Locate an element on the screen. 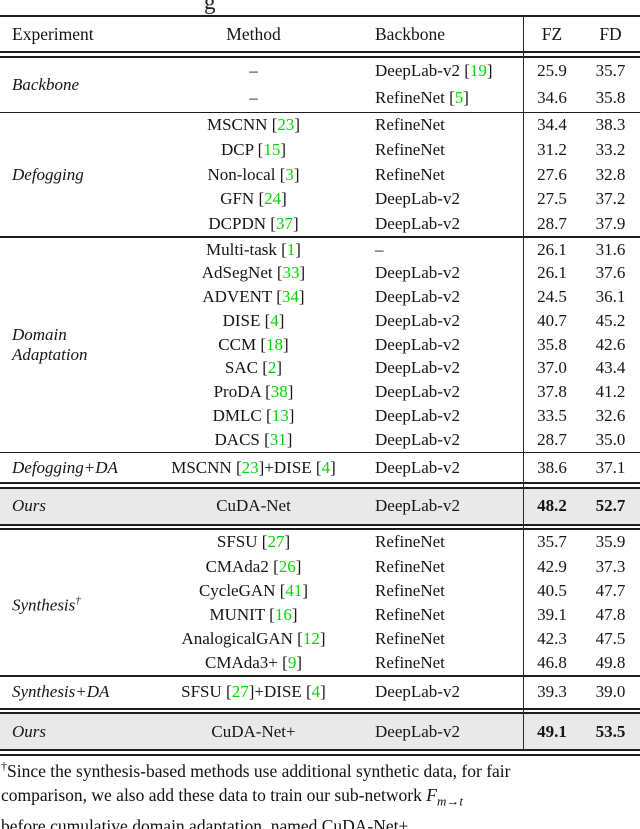 This screenshot has height=829, width=640. fd-value: 35.7 is located at coordinates (610, 70).